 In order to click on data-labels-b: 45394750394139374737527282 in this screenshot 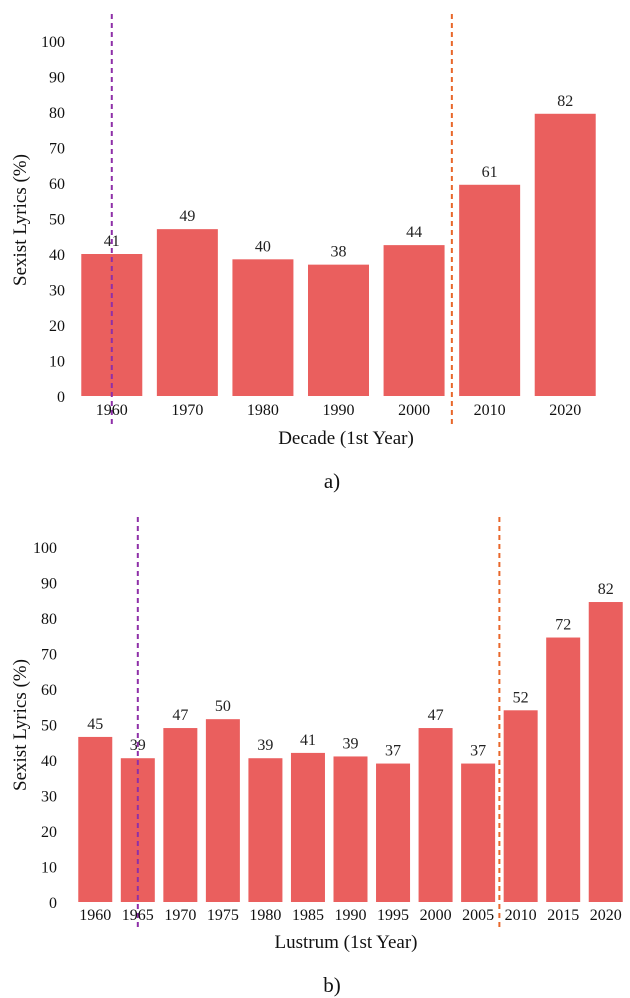, I will do `click(350, 670)`.